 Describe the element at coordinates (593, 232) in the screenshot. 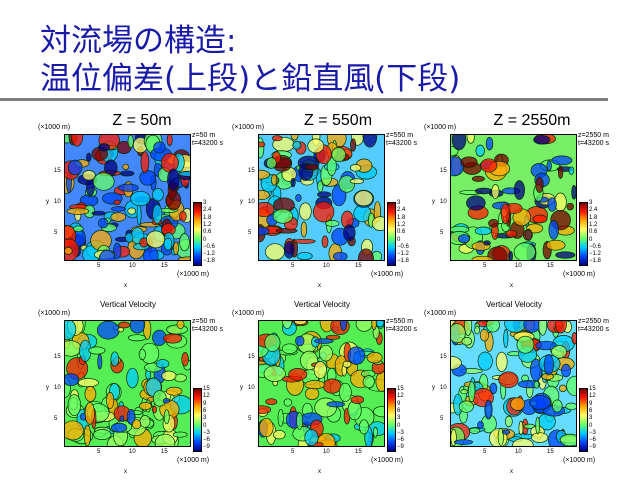

I see `colorbar-tick-label: 0.6` at that location.